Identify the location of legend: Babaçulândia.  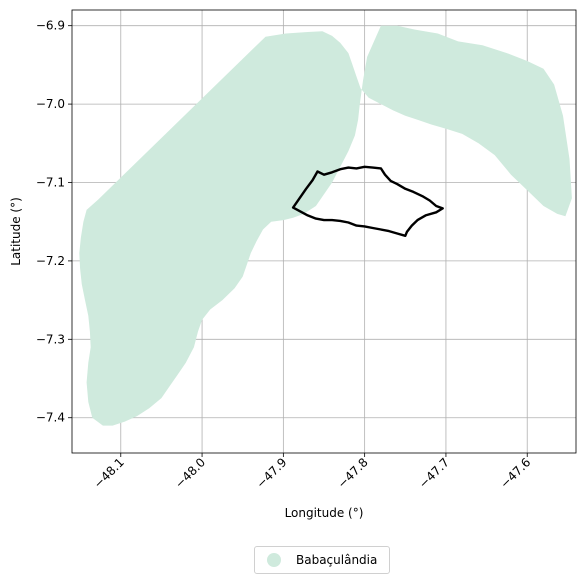
(322, 560).